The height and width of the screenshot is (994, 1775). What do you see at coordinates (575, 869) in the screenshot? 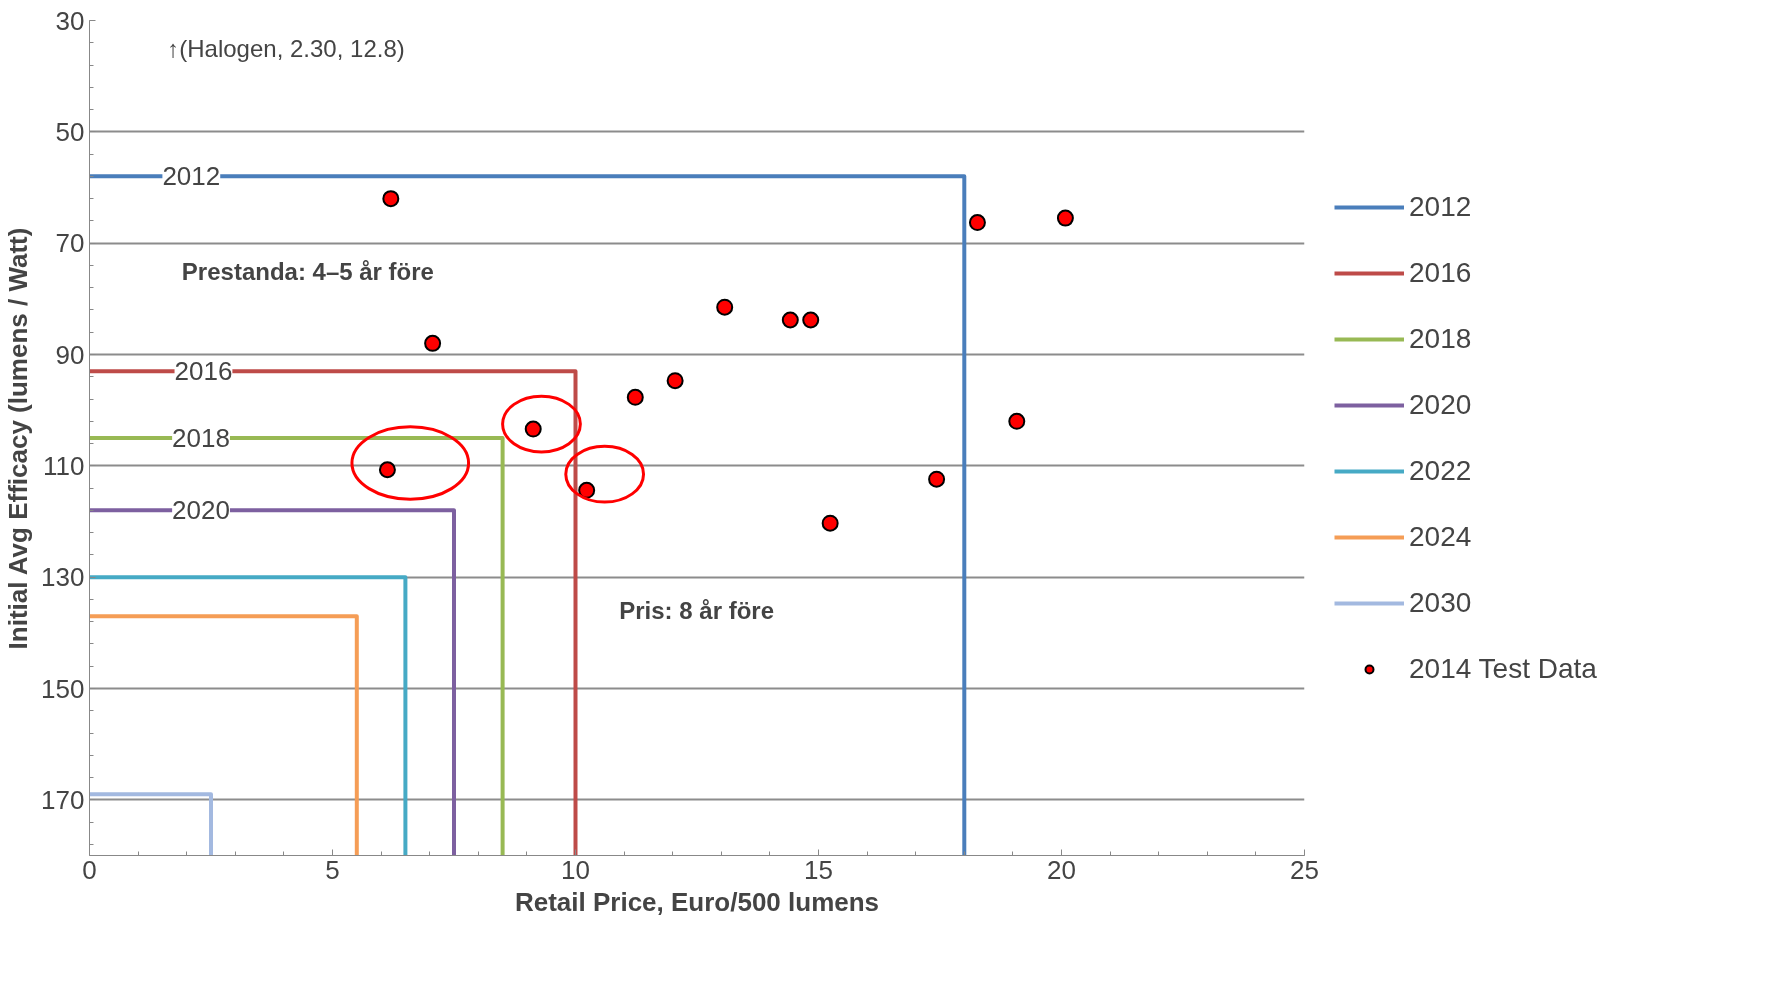
I see `x-tick-label: 10` at bounding box center [575, 869].